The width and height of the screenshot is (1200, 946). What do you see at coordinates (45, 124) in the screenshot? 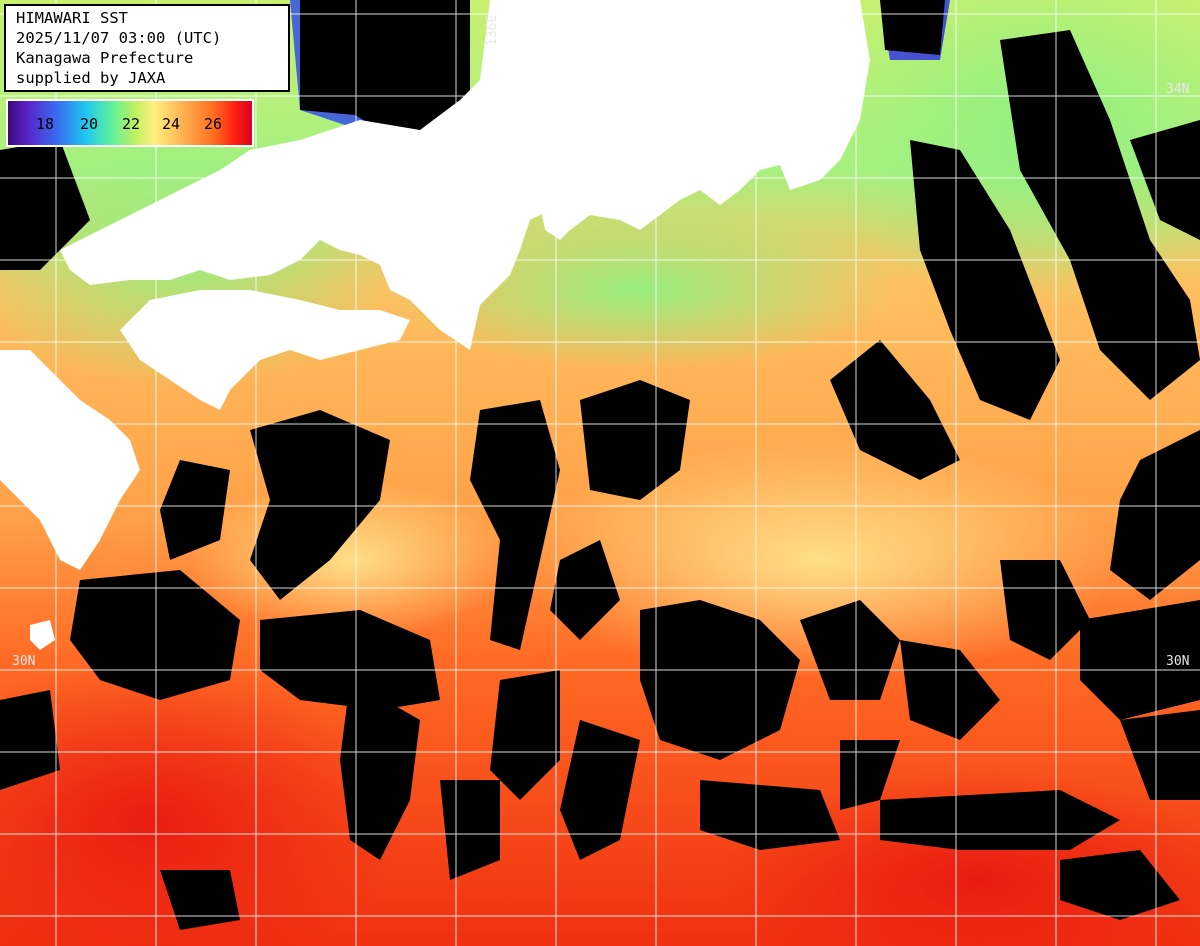
I see `legend-tick-18: 18` at bounding box center [45, 124].